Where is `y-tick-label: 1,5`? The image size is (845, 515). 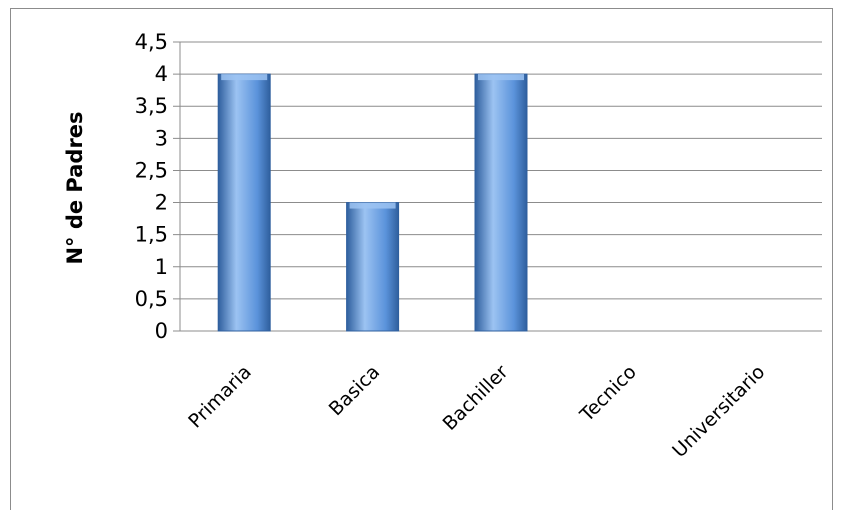 y-tick-label: 1,5 is located at coordinates (151, 235).